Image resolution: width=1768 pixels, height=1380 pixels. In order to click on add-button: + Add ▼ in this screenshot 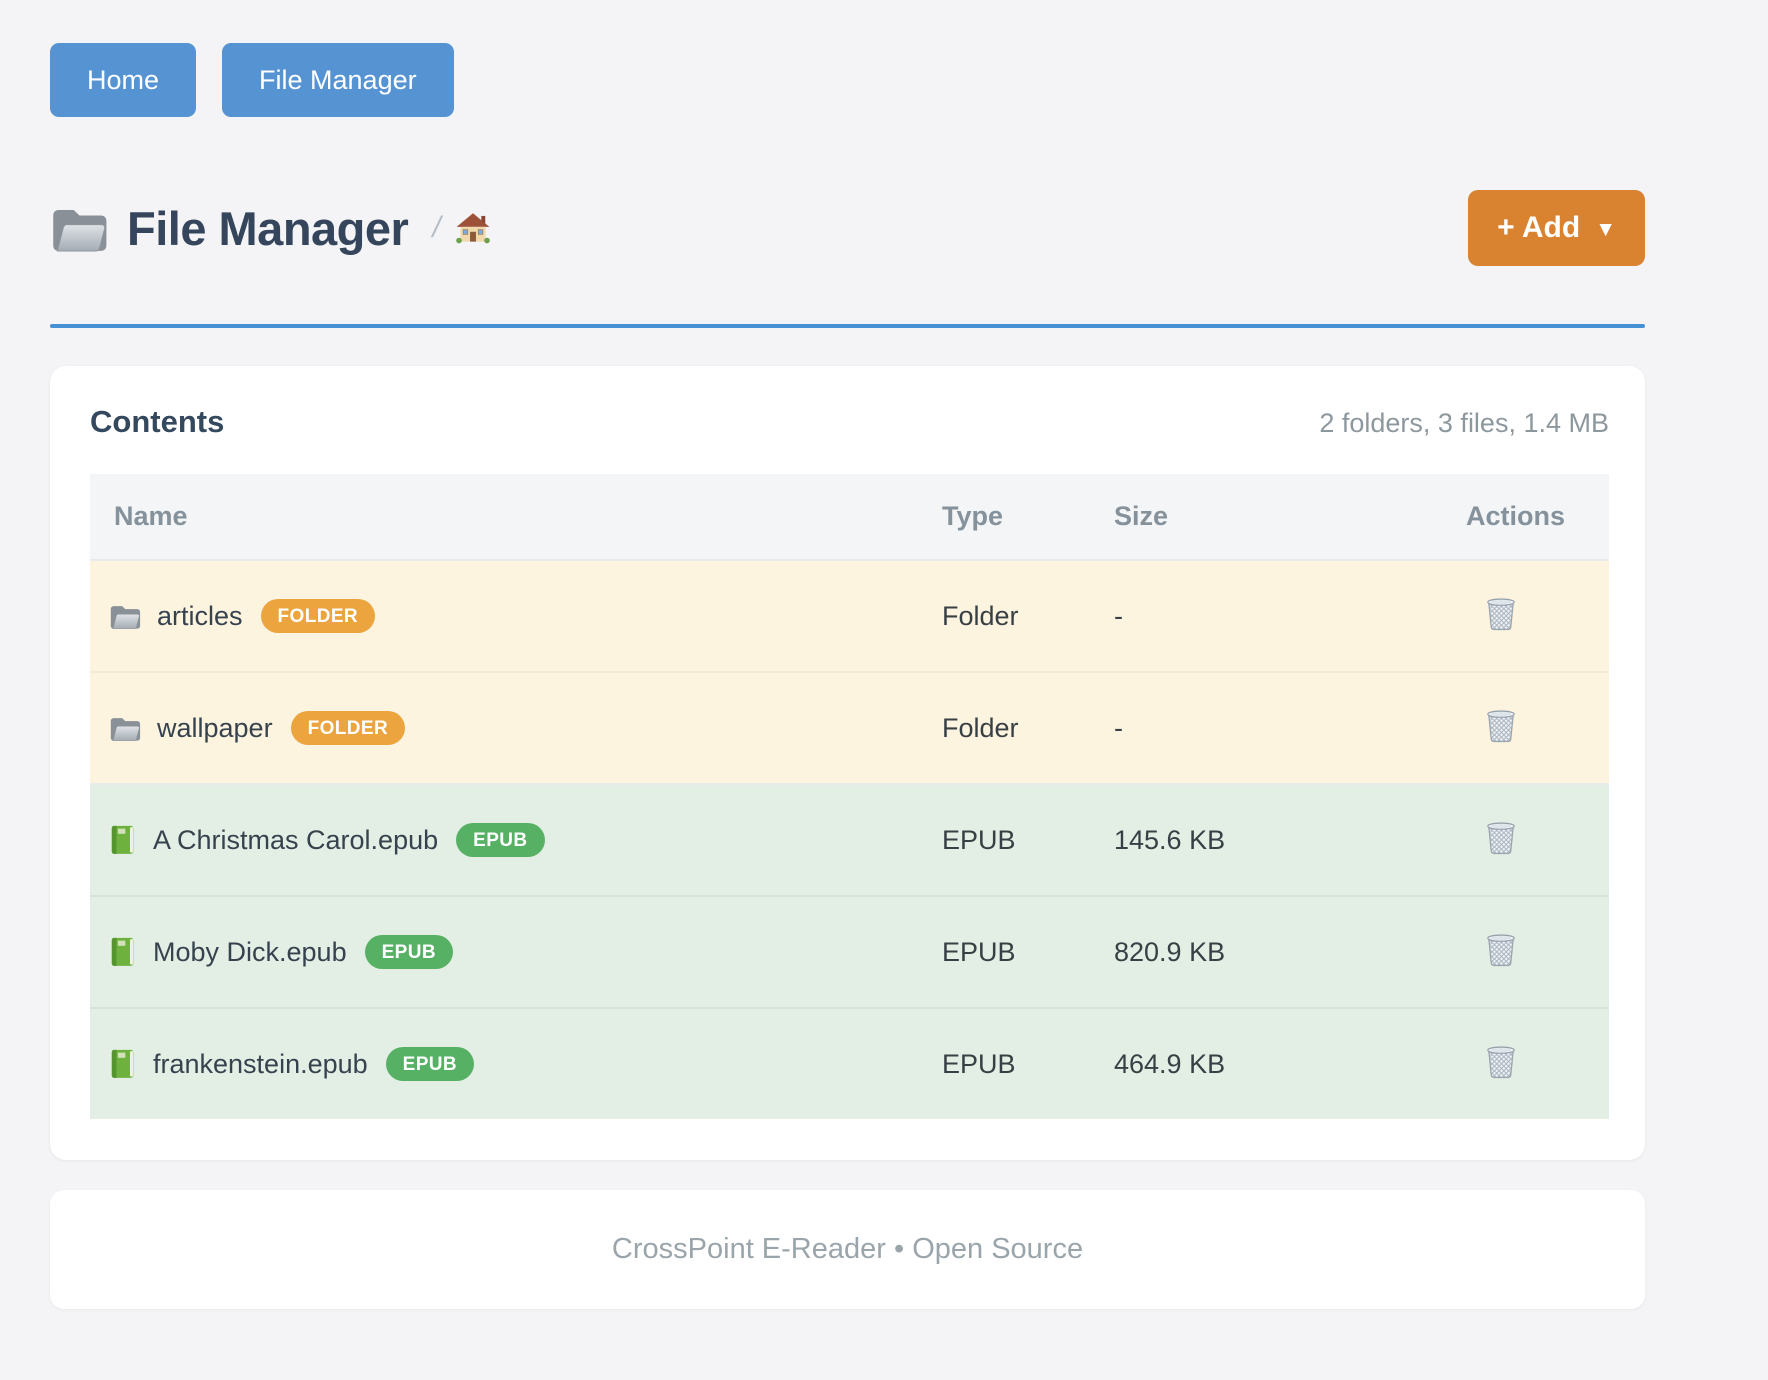, I will do `click(1556, 228)`.